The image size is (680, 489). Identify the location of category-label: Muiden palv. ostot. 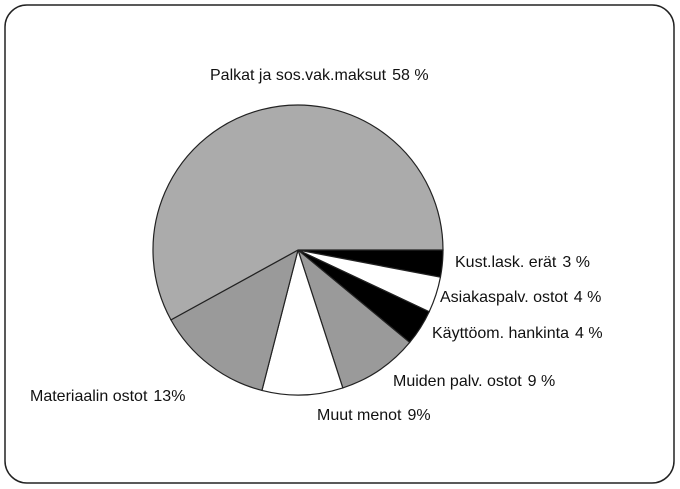
(457, 381).